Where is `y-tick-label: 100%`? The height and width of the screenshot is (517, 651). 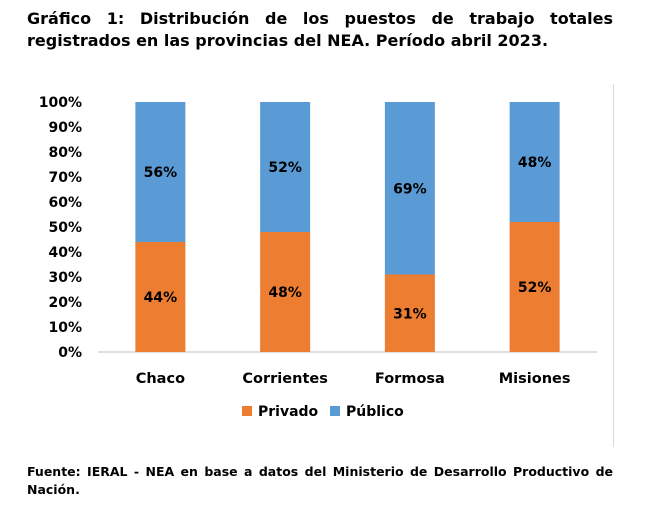 y-tick-label: 100% is located at coordinates (60, 103).